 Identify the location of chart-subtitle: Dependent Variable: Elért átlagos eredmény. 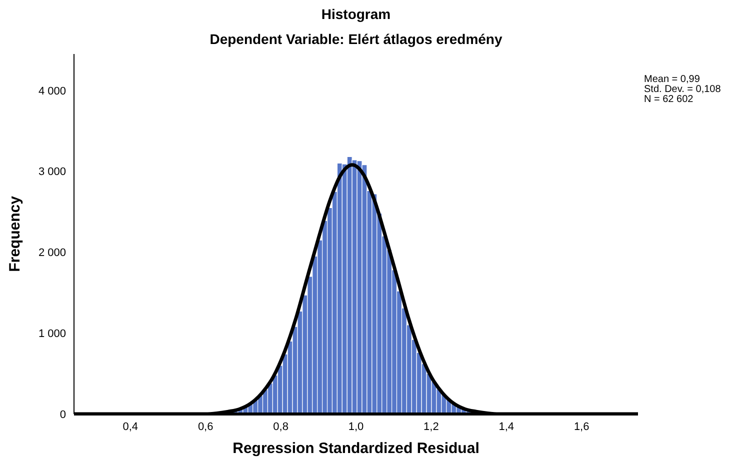
(356, 39).